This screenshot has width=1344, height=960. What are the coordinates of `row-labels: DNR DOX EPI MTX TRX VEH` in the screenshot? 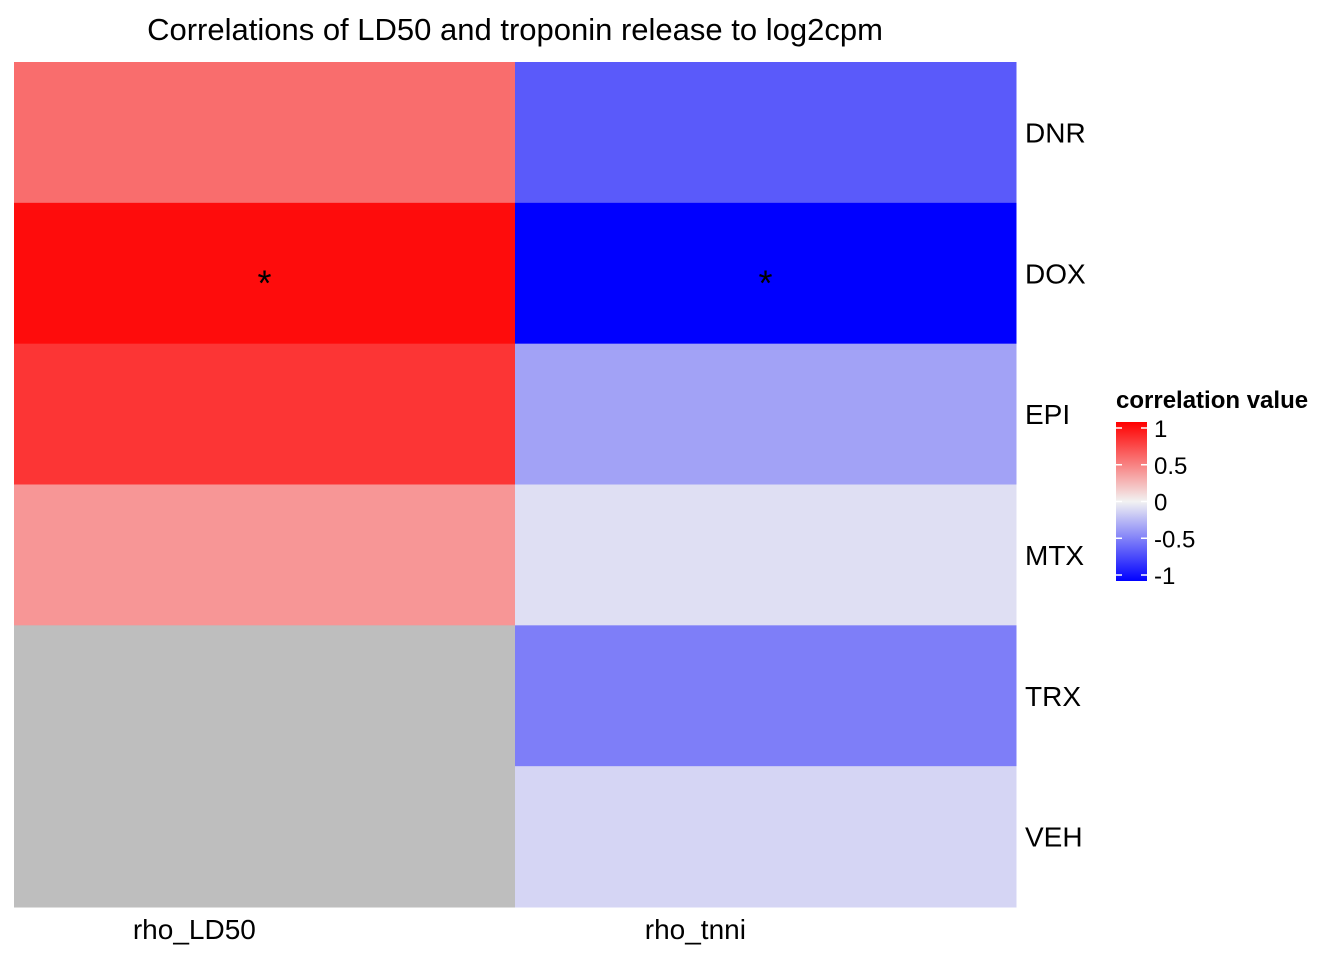 It's located at (1055, 484).